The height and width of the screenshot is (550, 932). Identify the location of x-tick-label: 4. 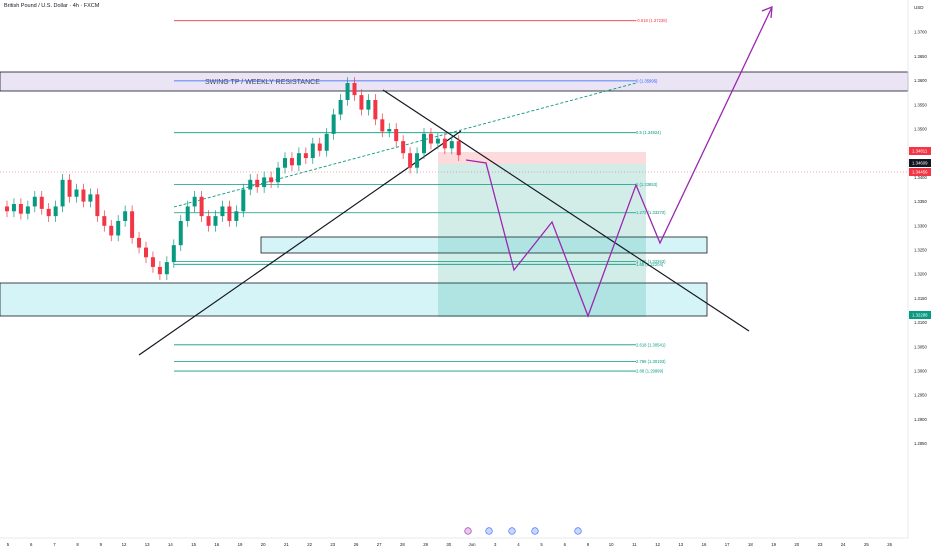
(518, 544).